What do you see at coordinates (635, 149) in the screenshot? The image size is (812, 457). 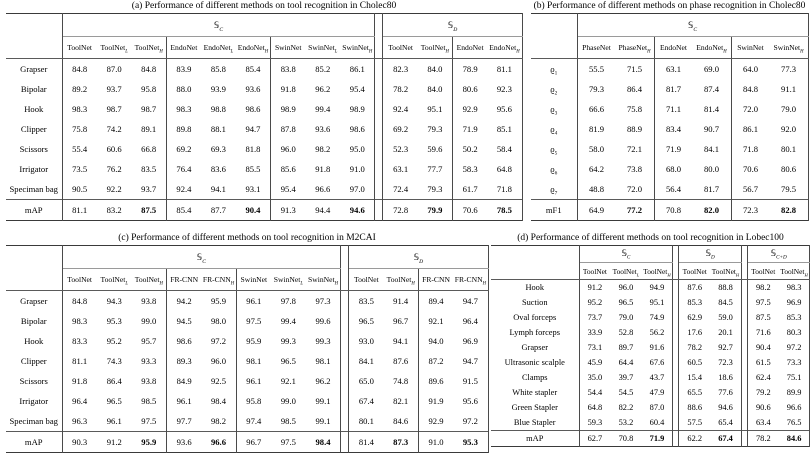 I see `value-cell: 72.1` at bounding box center [635, 149].